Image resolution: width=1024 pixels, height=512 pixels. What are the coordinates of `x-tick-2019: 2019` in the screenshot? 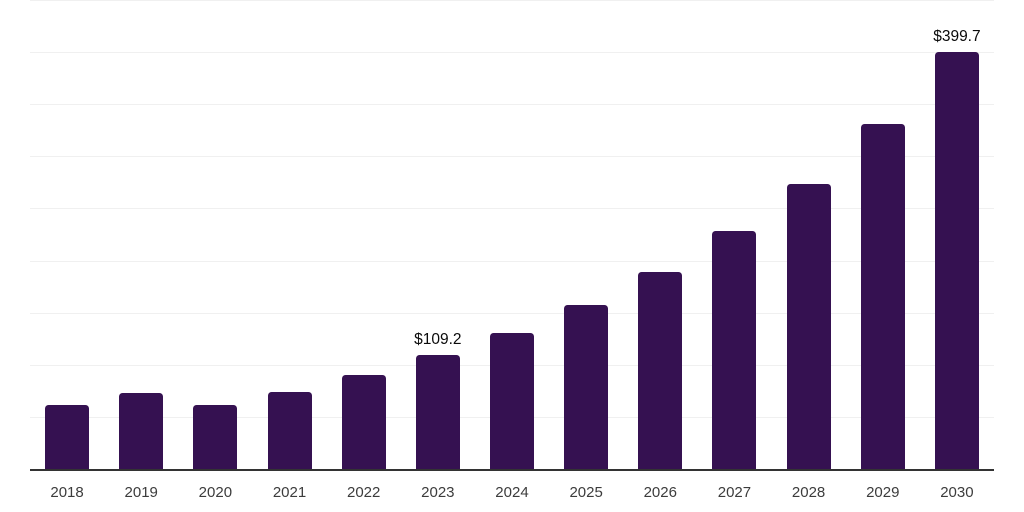 It's located at (141, 492).